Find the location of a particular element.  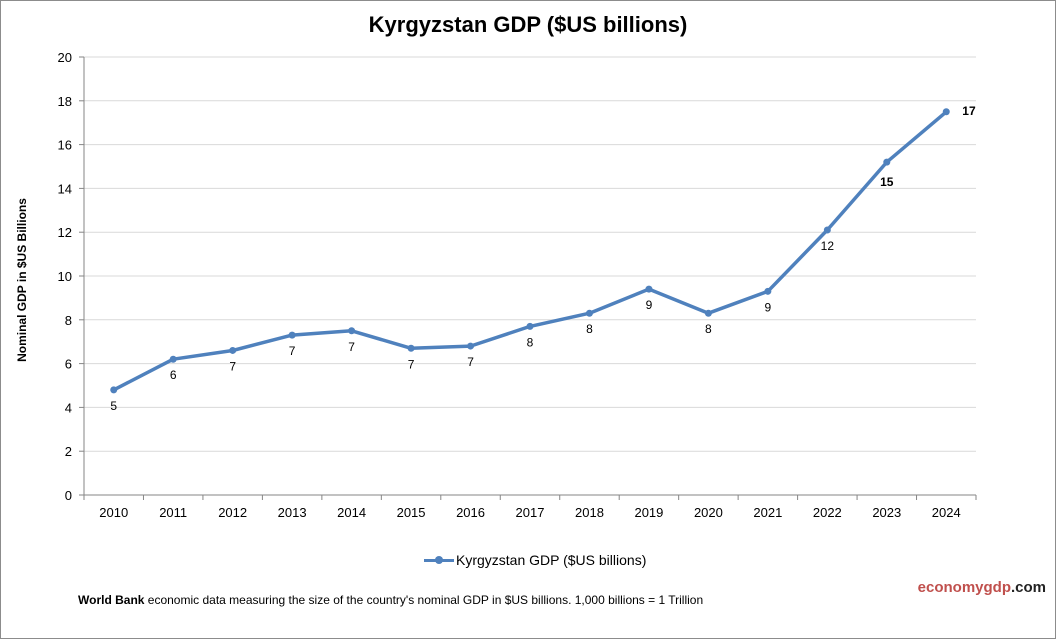

y-tick-label: 2 is located at coordinates (68, 451).